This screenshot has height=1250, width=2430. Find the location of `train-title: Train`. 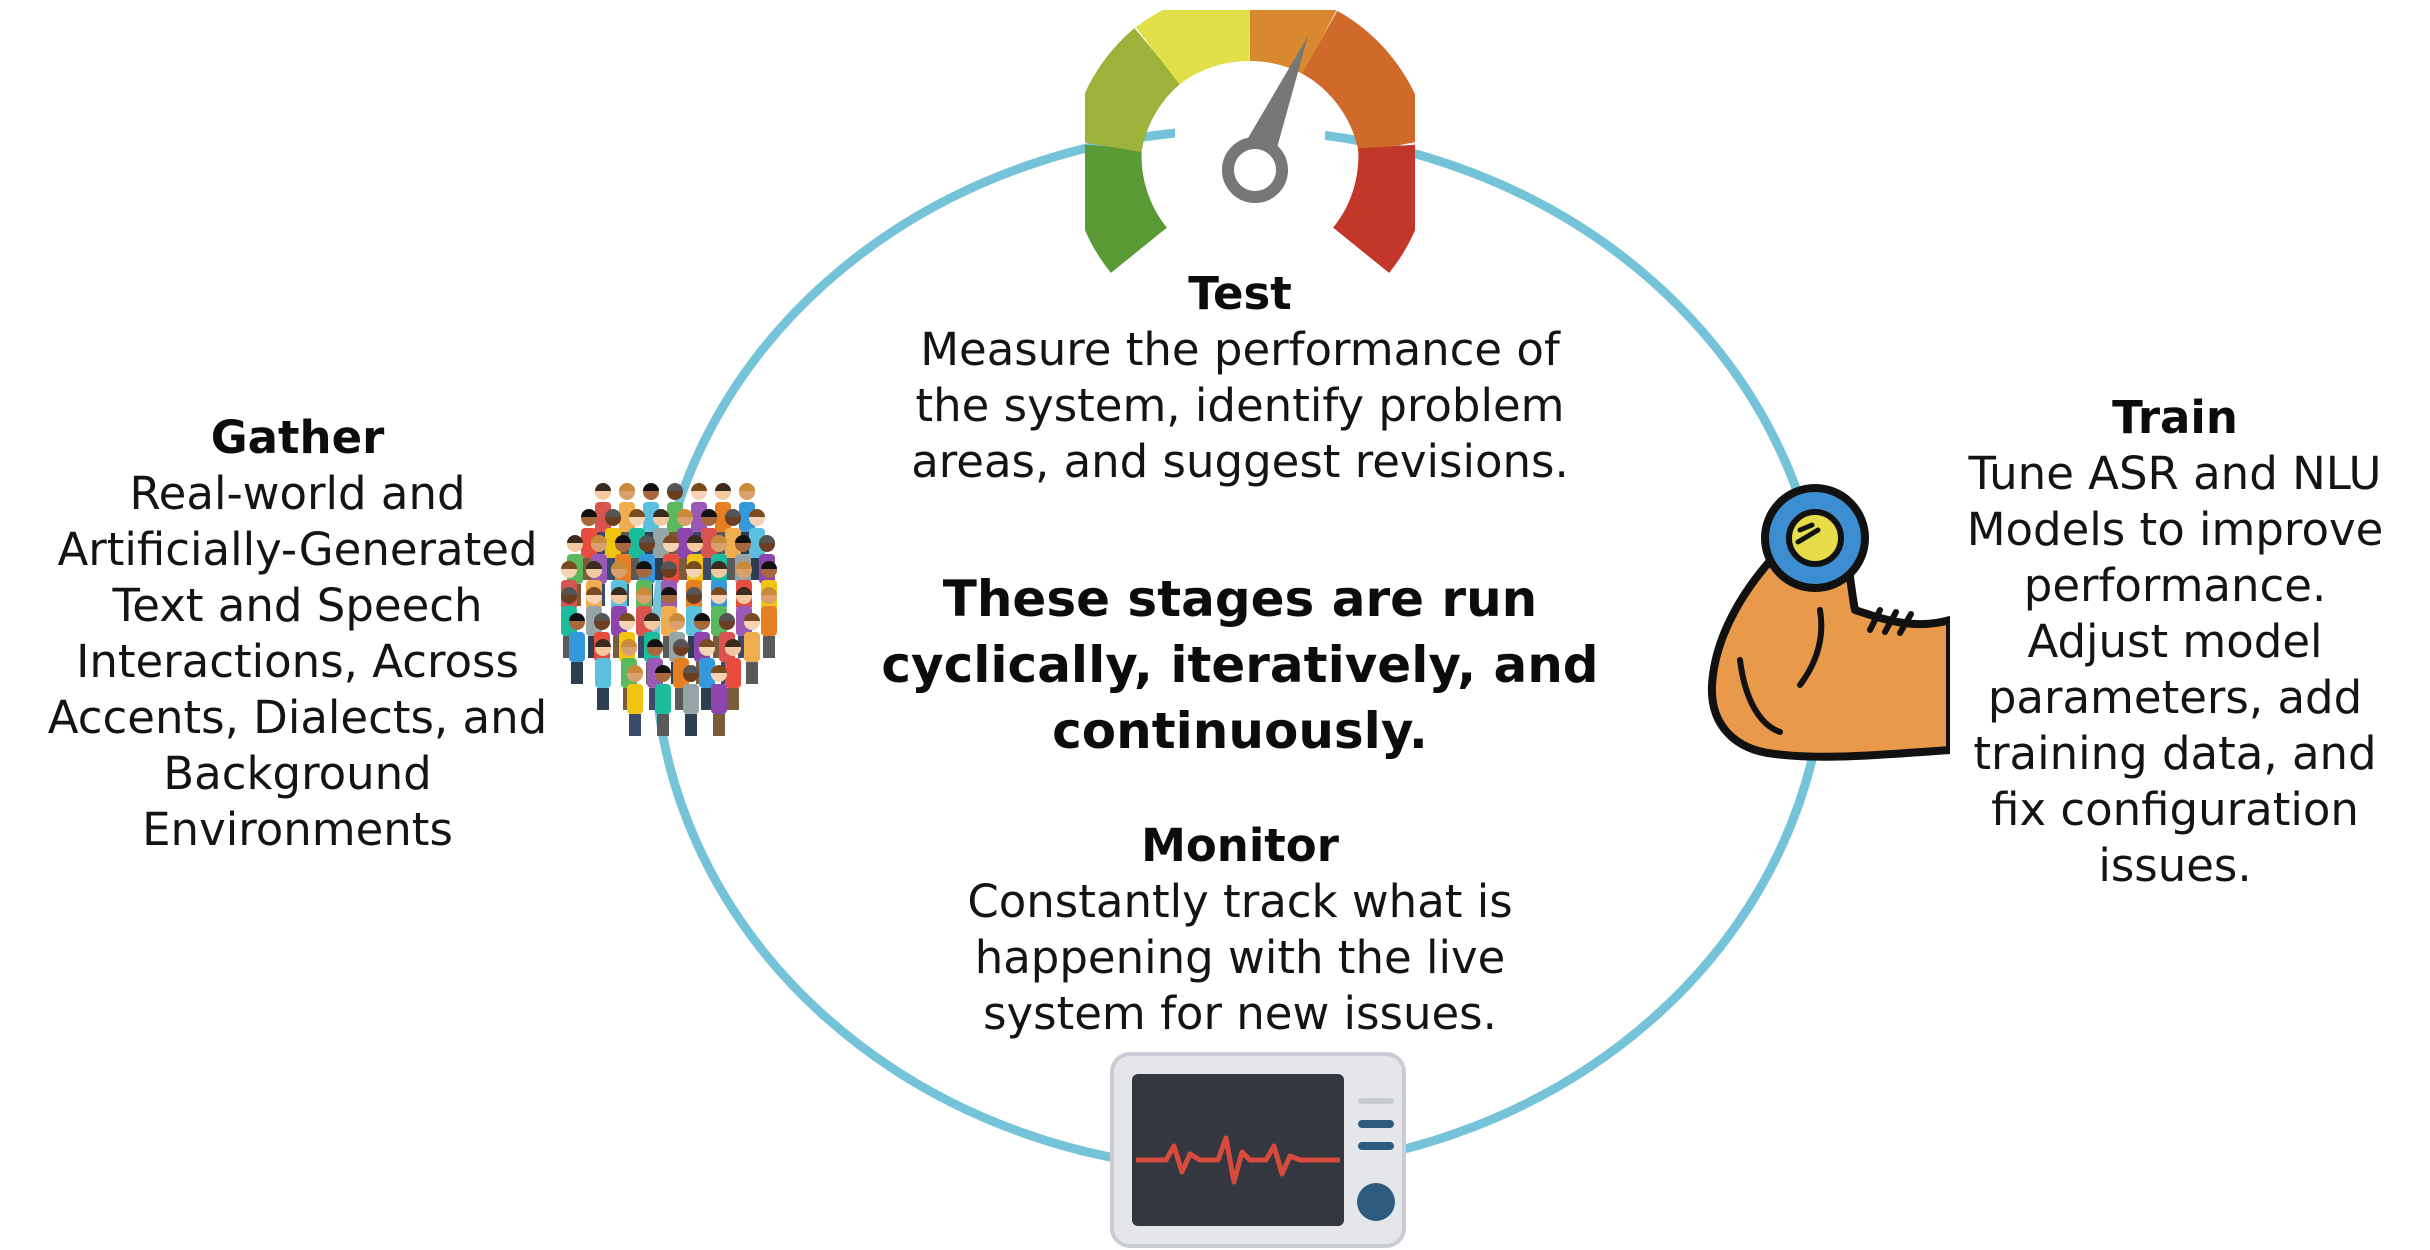

train-title: Train is located at coordinates (2175, 417).